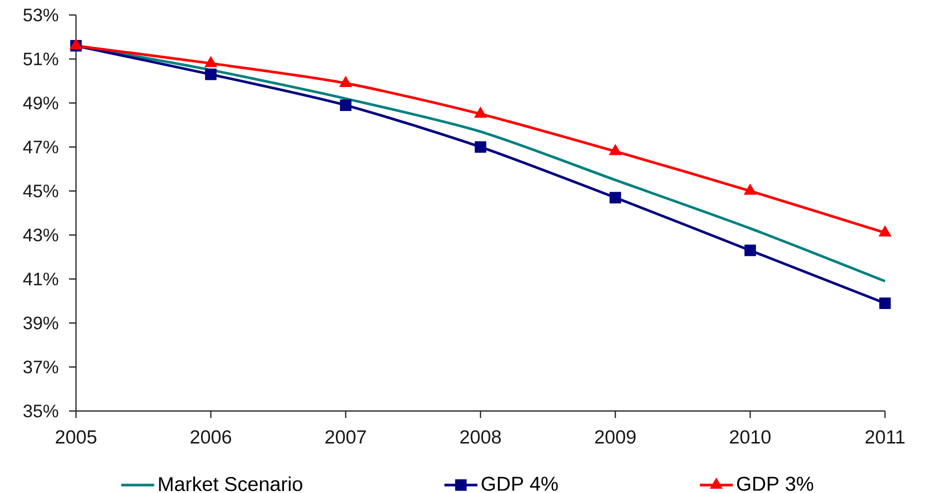 This screenshot has height=493, width=926. Describe the element at coordinates (40, 147) in the screenshot. I see `y-tick-label: 47%` at that location.